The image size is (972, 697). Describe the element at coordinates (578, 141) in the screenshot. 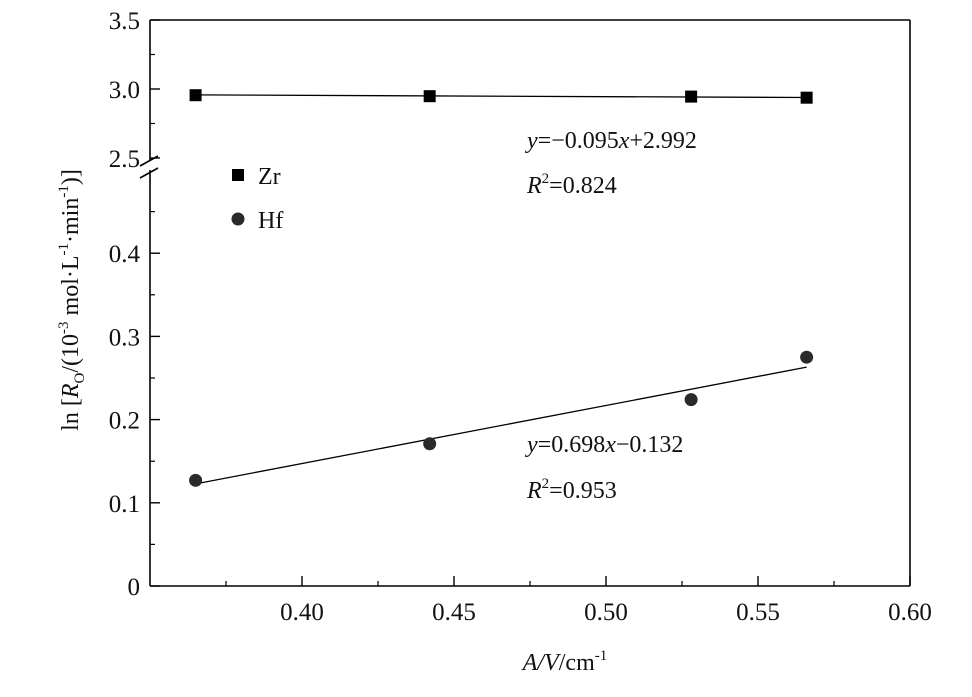

I see `eq-coef: =−0.095` at that location.